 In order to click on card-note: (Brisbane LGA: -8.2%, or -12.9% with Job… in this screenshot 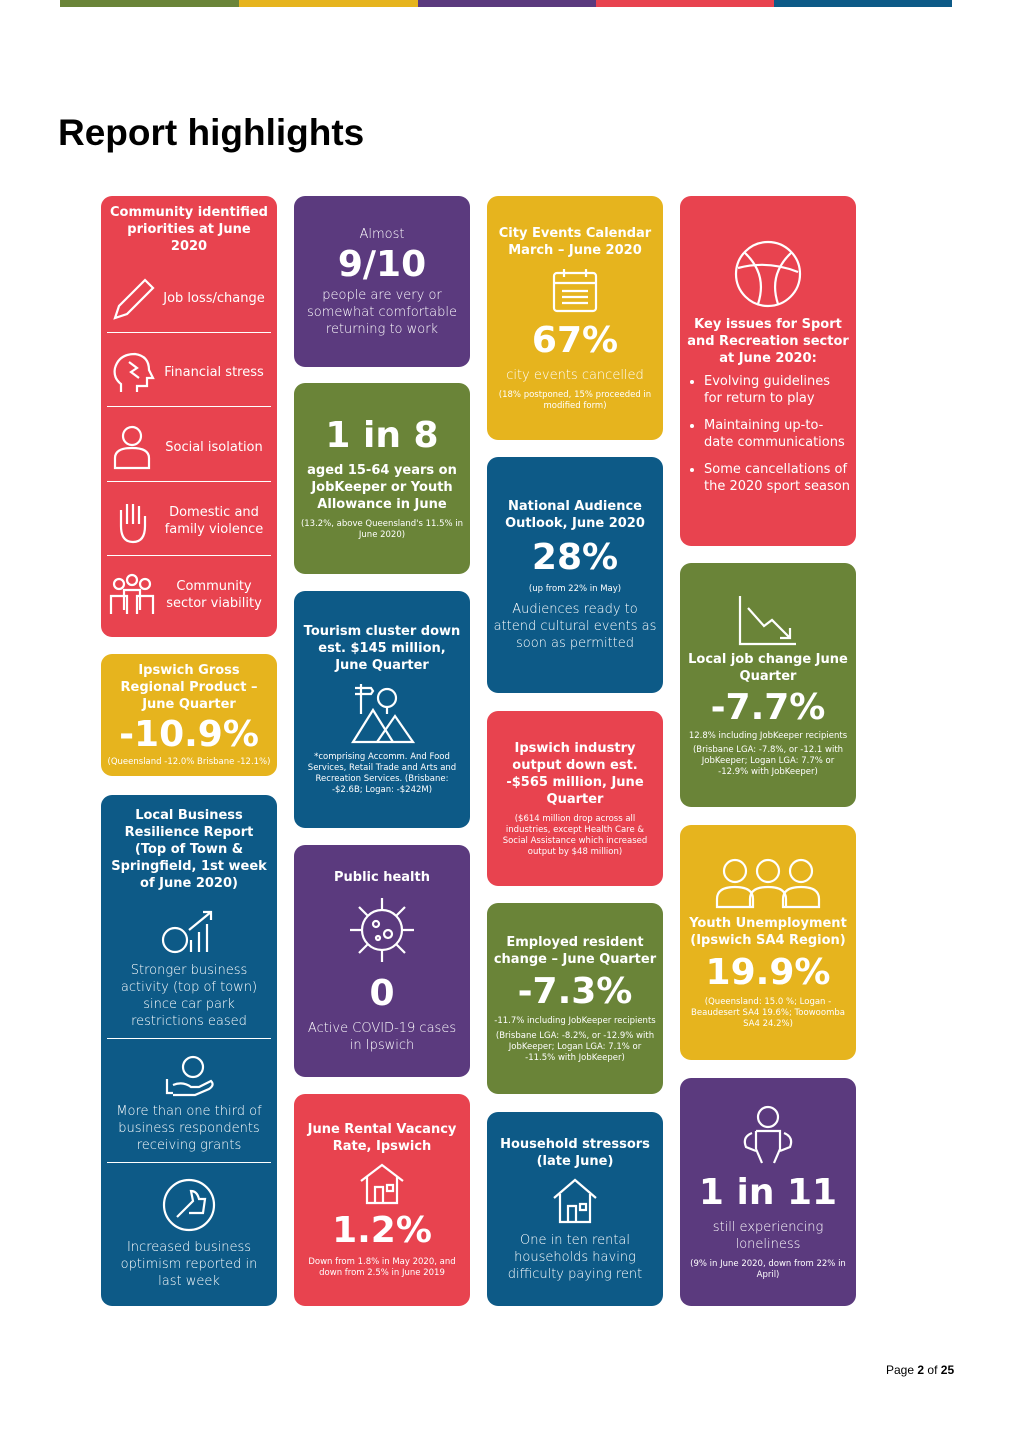, I will do `click(575, 1046)`.